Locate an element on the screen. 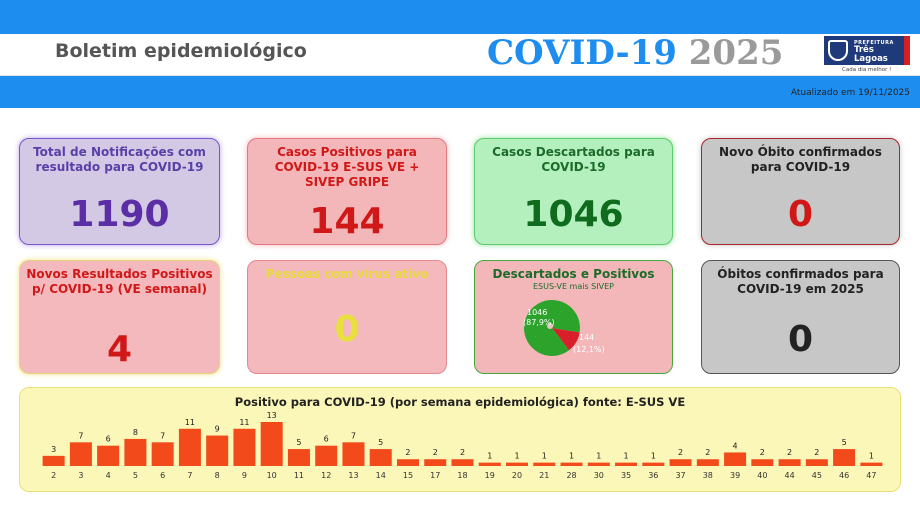 Image resolution: width=920 pixels, height=512 pixels. pie-slice-positivos is located at coordinates (566, 339).